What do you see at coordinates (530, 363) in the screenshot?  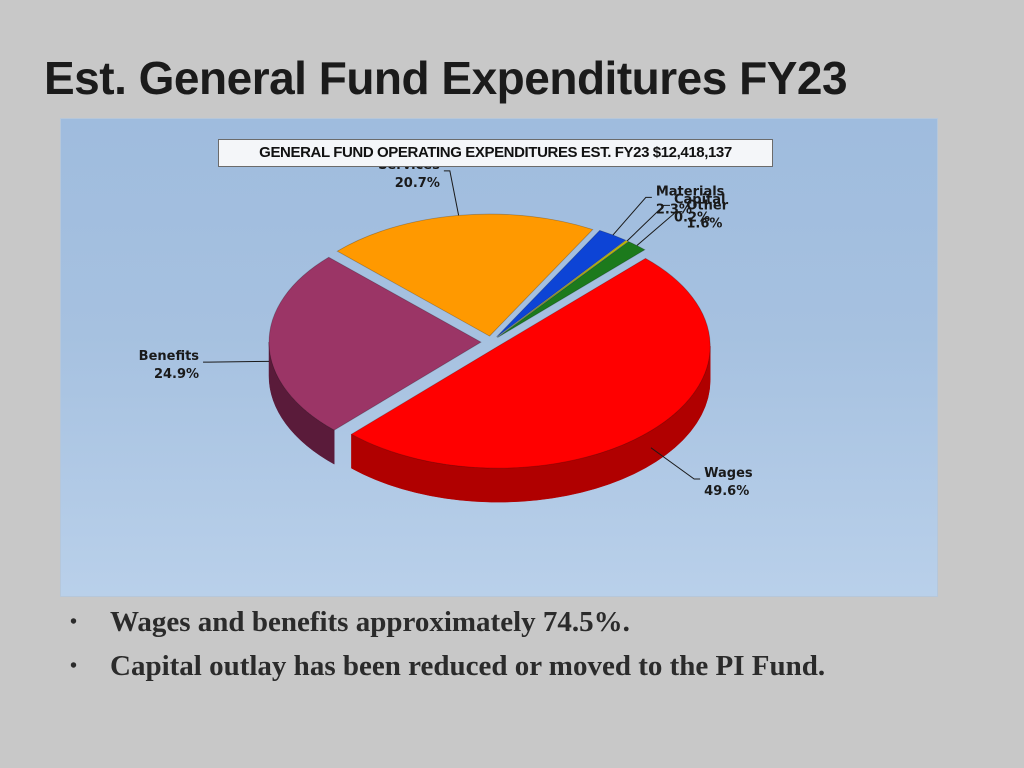 I see `pie-slice-wages` at bounding box center [530, 363].